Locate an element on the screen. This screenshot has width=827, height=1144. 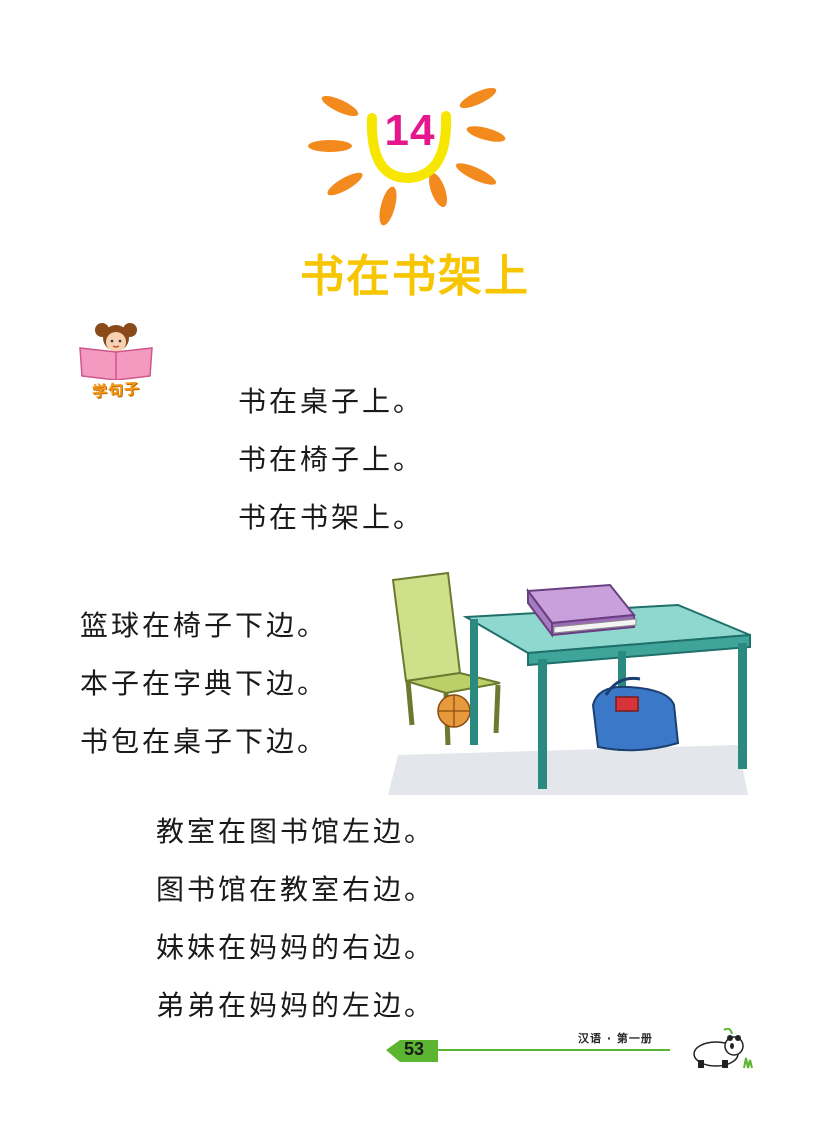
section-tag-label: 学句子 is located at coordinates (116, 390).